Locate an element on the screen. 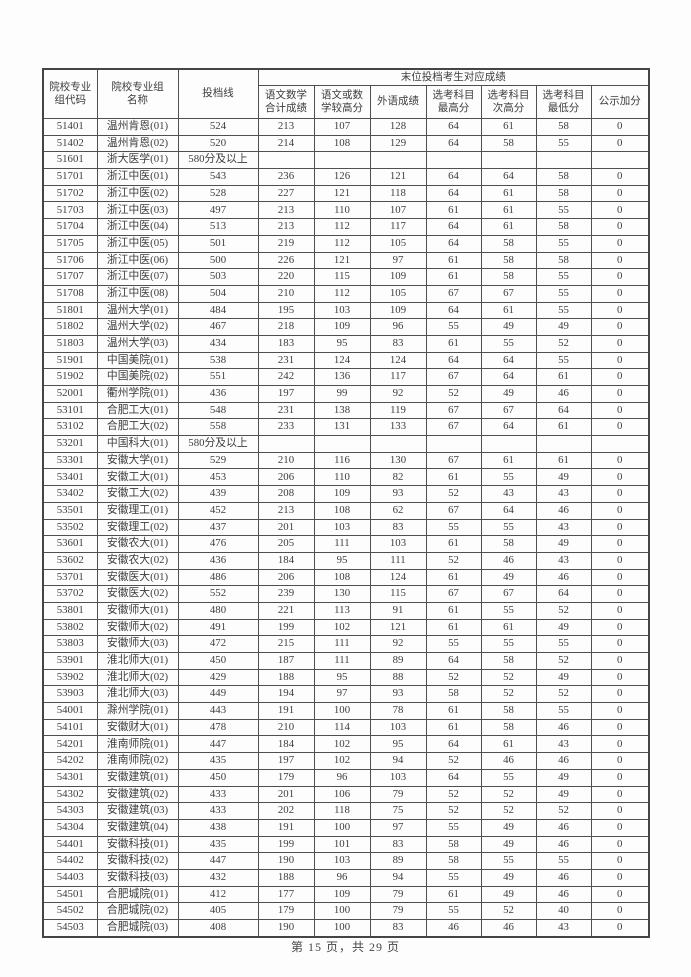 This screenshot has width=691, height=977. table-cell: 95 is located at coordinates (342, 560).